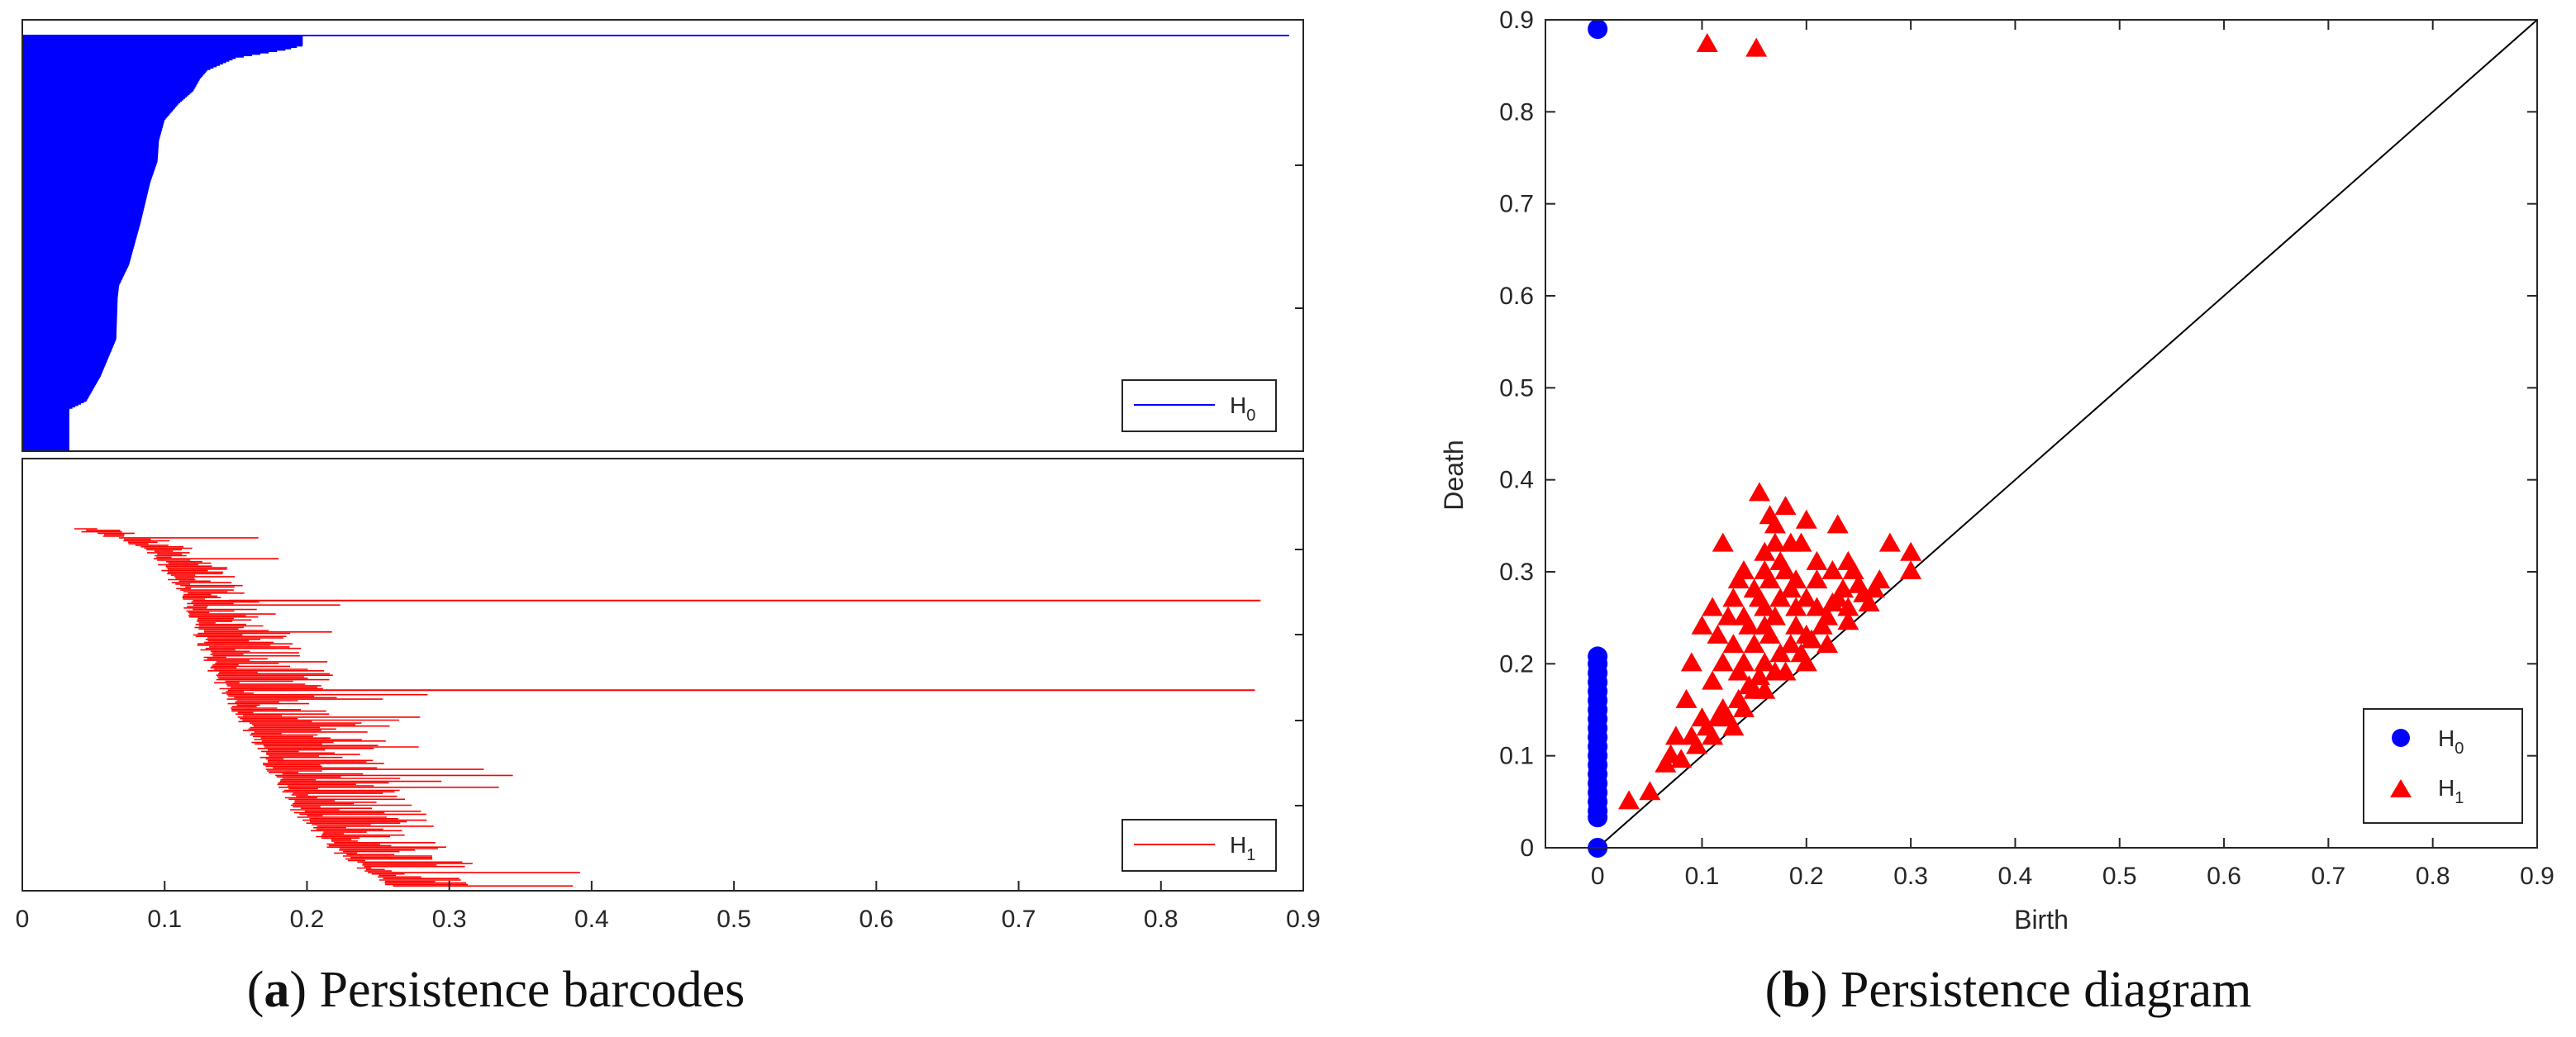  Describe the element at coordinates (2451, 791) in the screenshot. I see `pd-legend-h1-label: H1` at that location.